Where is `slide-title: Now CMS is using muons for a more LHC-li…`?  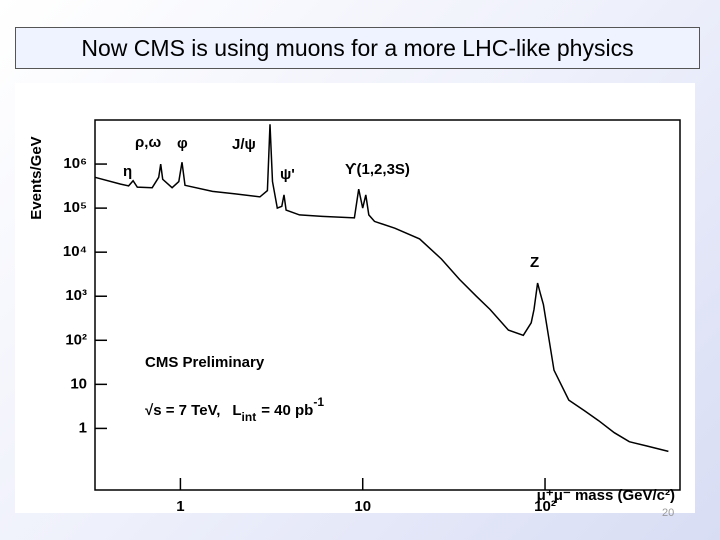
slide-title: Now CMS is using muons for a more LHC-li… is located at coordinates (357, 48).